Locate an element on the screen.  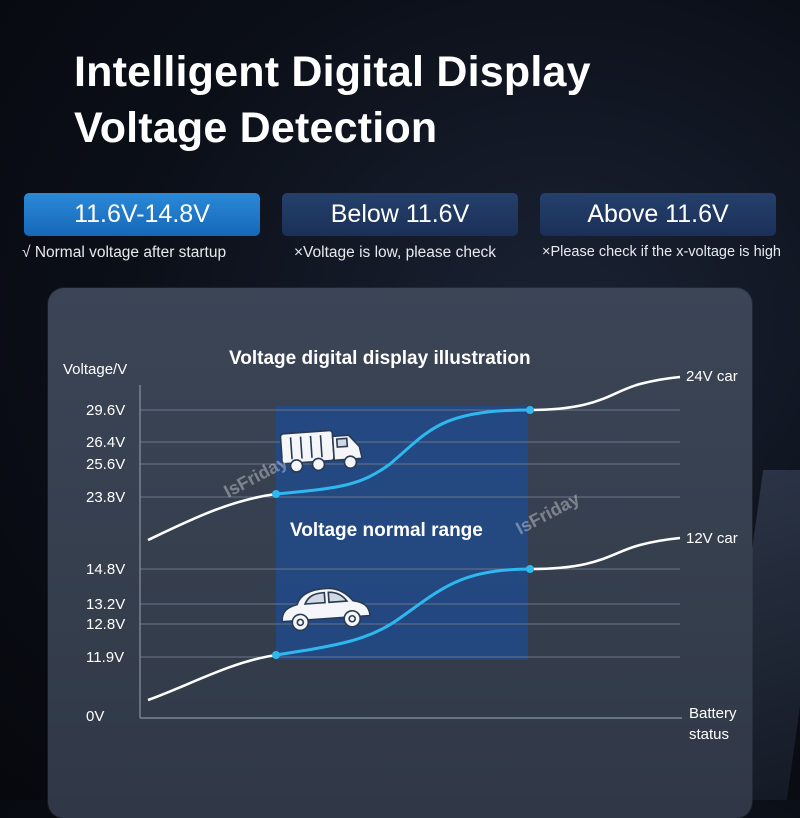
curve-12v-upper is located at coordinates (605, 553).